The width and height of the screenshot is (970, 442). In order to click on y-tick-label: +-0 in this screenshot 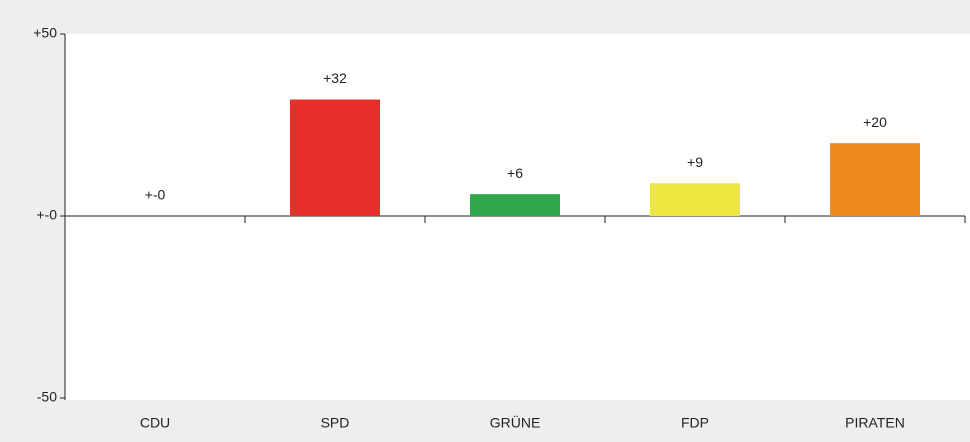, I will do `click(46, 215)`.